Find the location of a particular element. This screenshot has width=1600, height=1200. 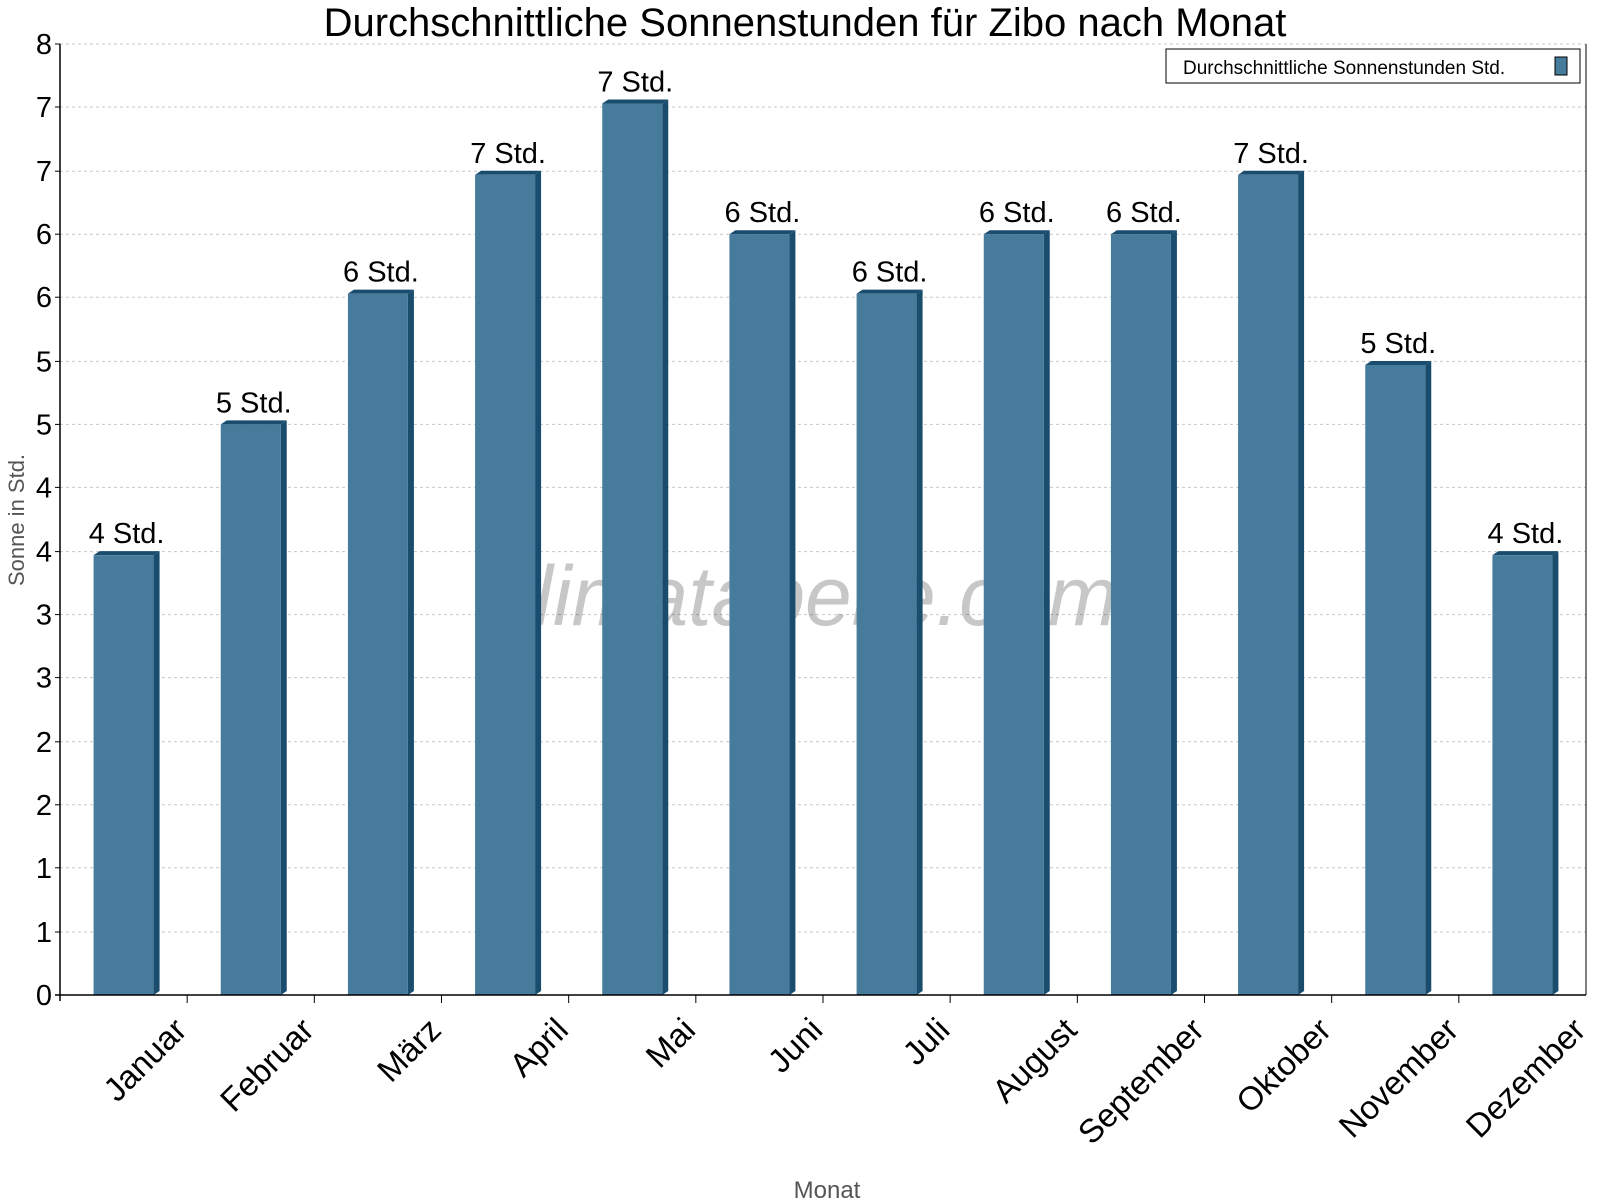

x-tick-label: Januar is located at coordinates (145, 1060).